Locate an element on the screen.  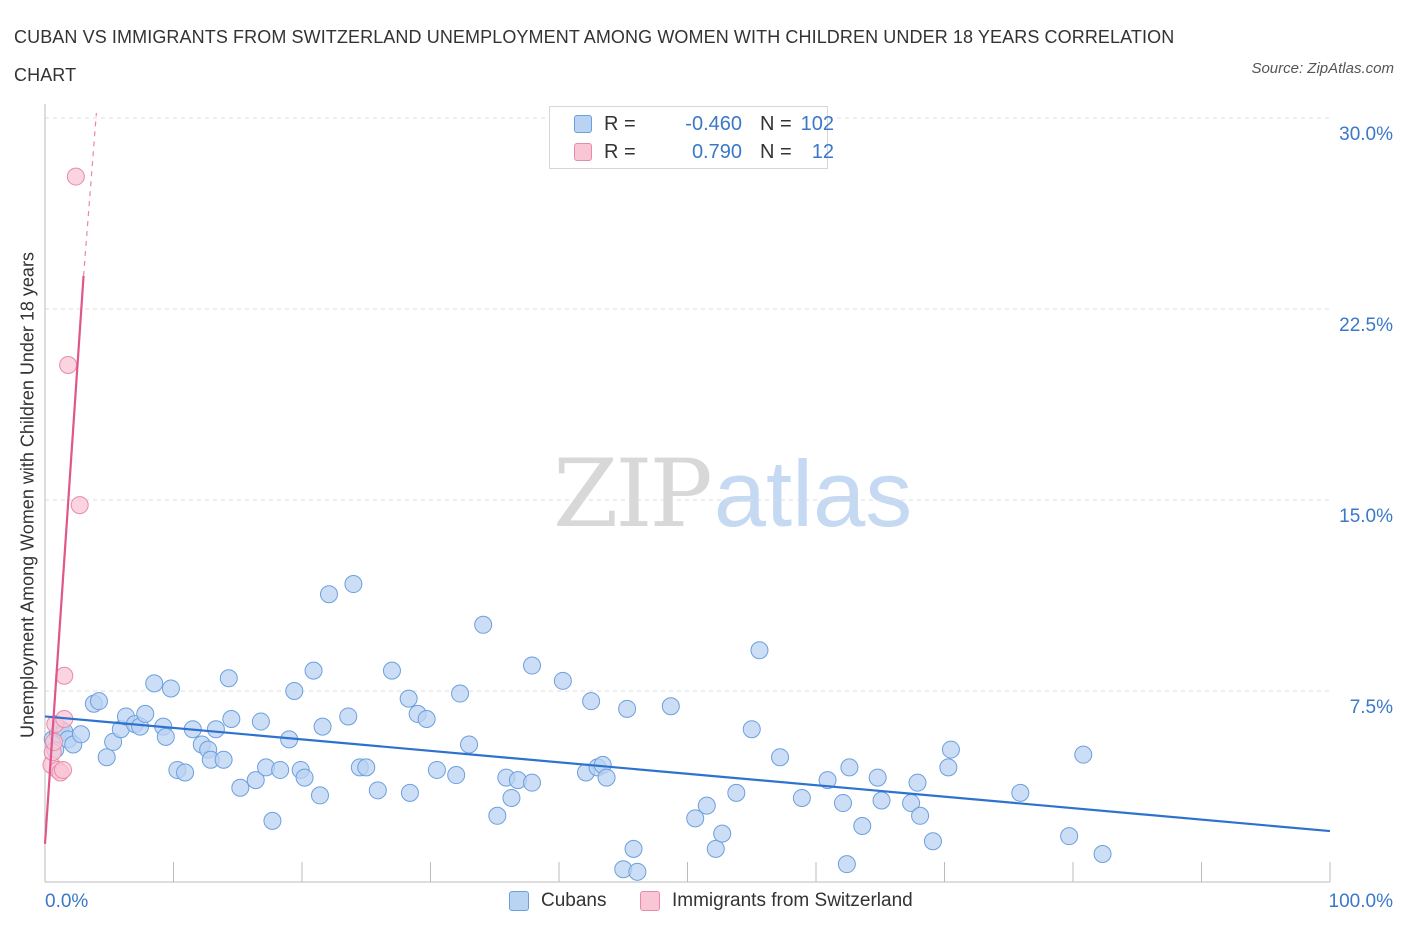
y-tick-label: 7.5% is located at coordinates (1371, 707).